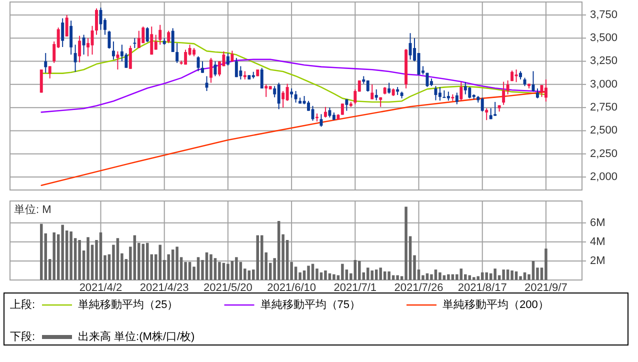 Image resolution: width=638 pixels, height=362 pixels. I want to click on y-tick-label: 4M, so click(598, 242).